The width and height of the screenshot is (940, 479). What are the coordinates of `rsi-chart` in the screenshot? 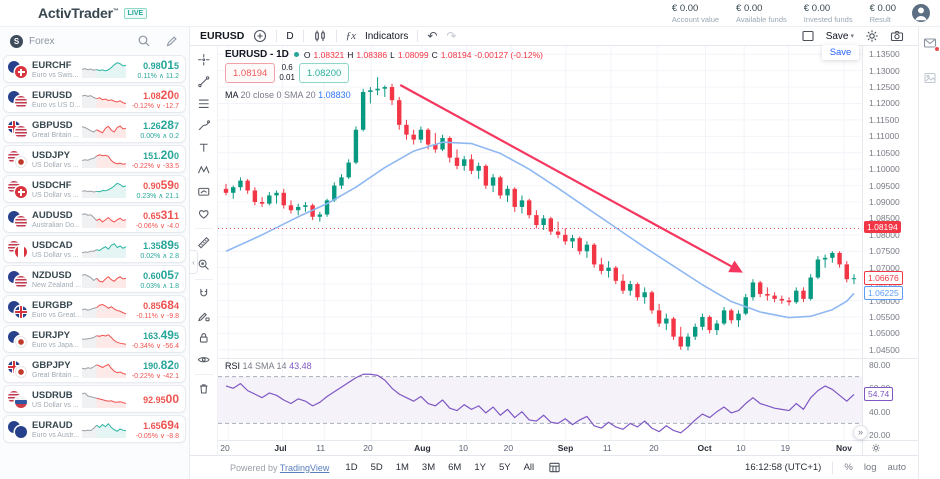 It's located at (540, 399).